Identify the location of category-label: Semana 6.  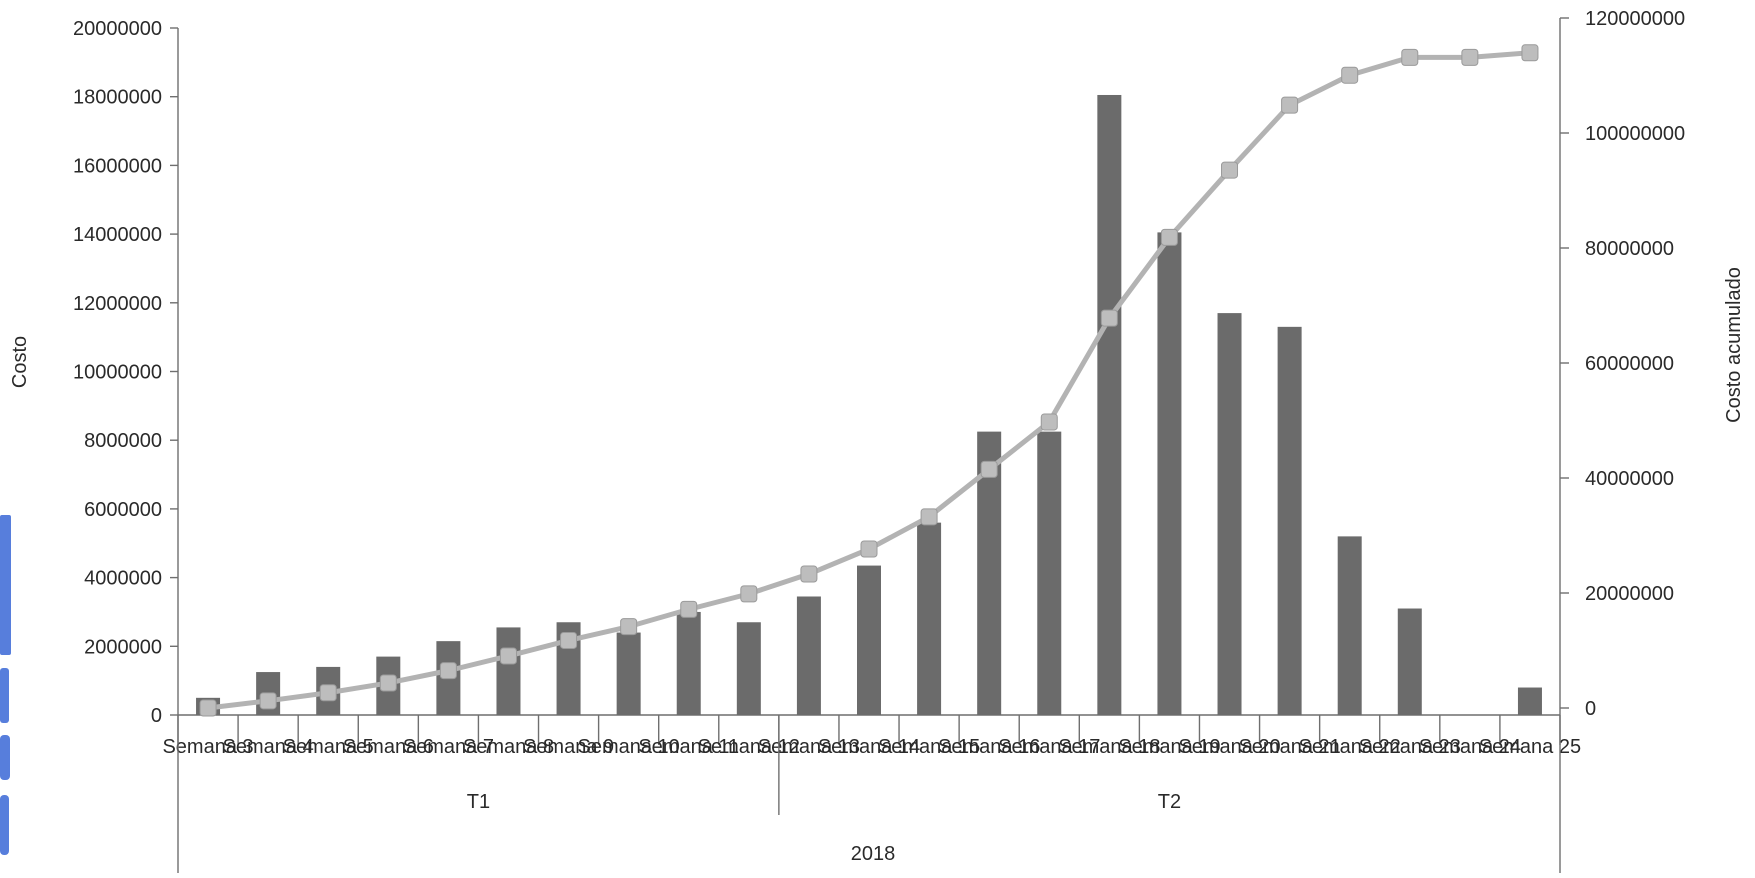
(388, 747).